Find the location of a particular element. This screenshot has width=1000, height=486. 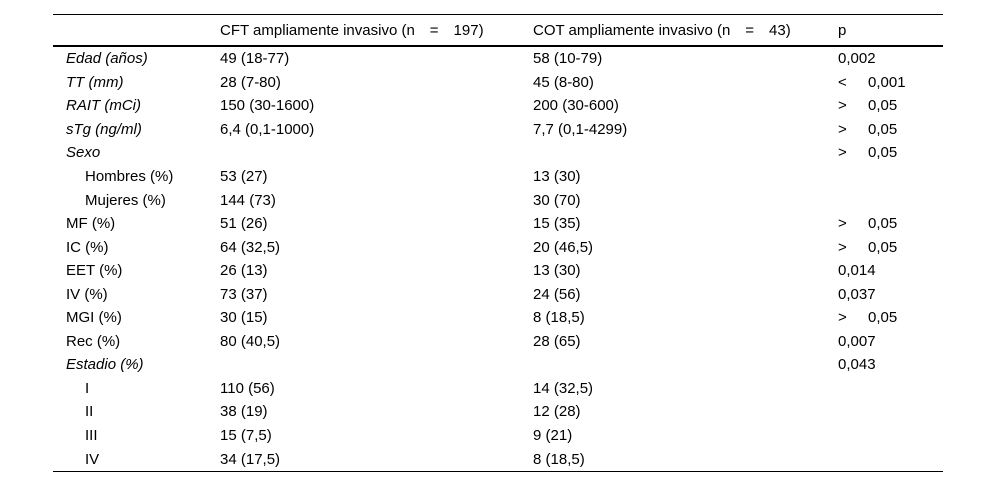

cot-value: 14 (32,5) is located at coordinates (563, 388).